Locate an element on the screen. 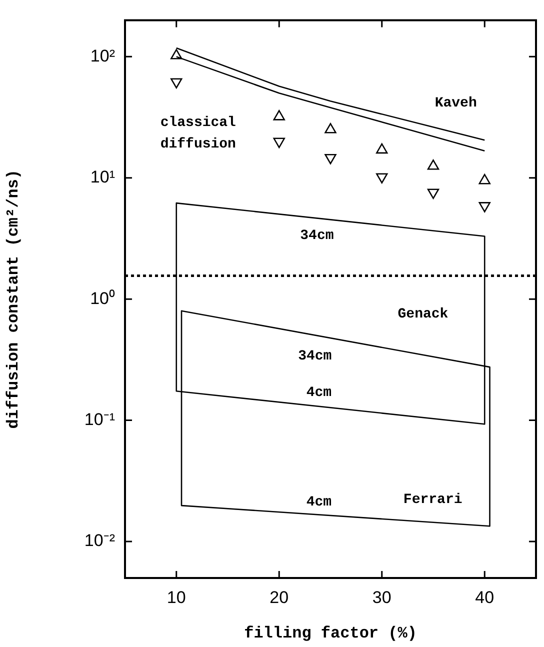 The image size is (544, 647). annotation: diffusion is located at coordinates (198, 144).